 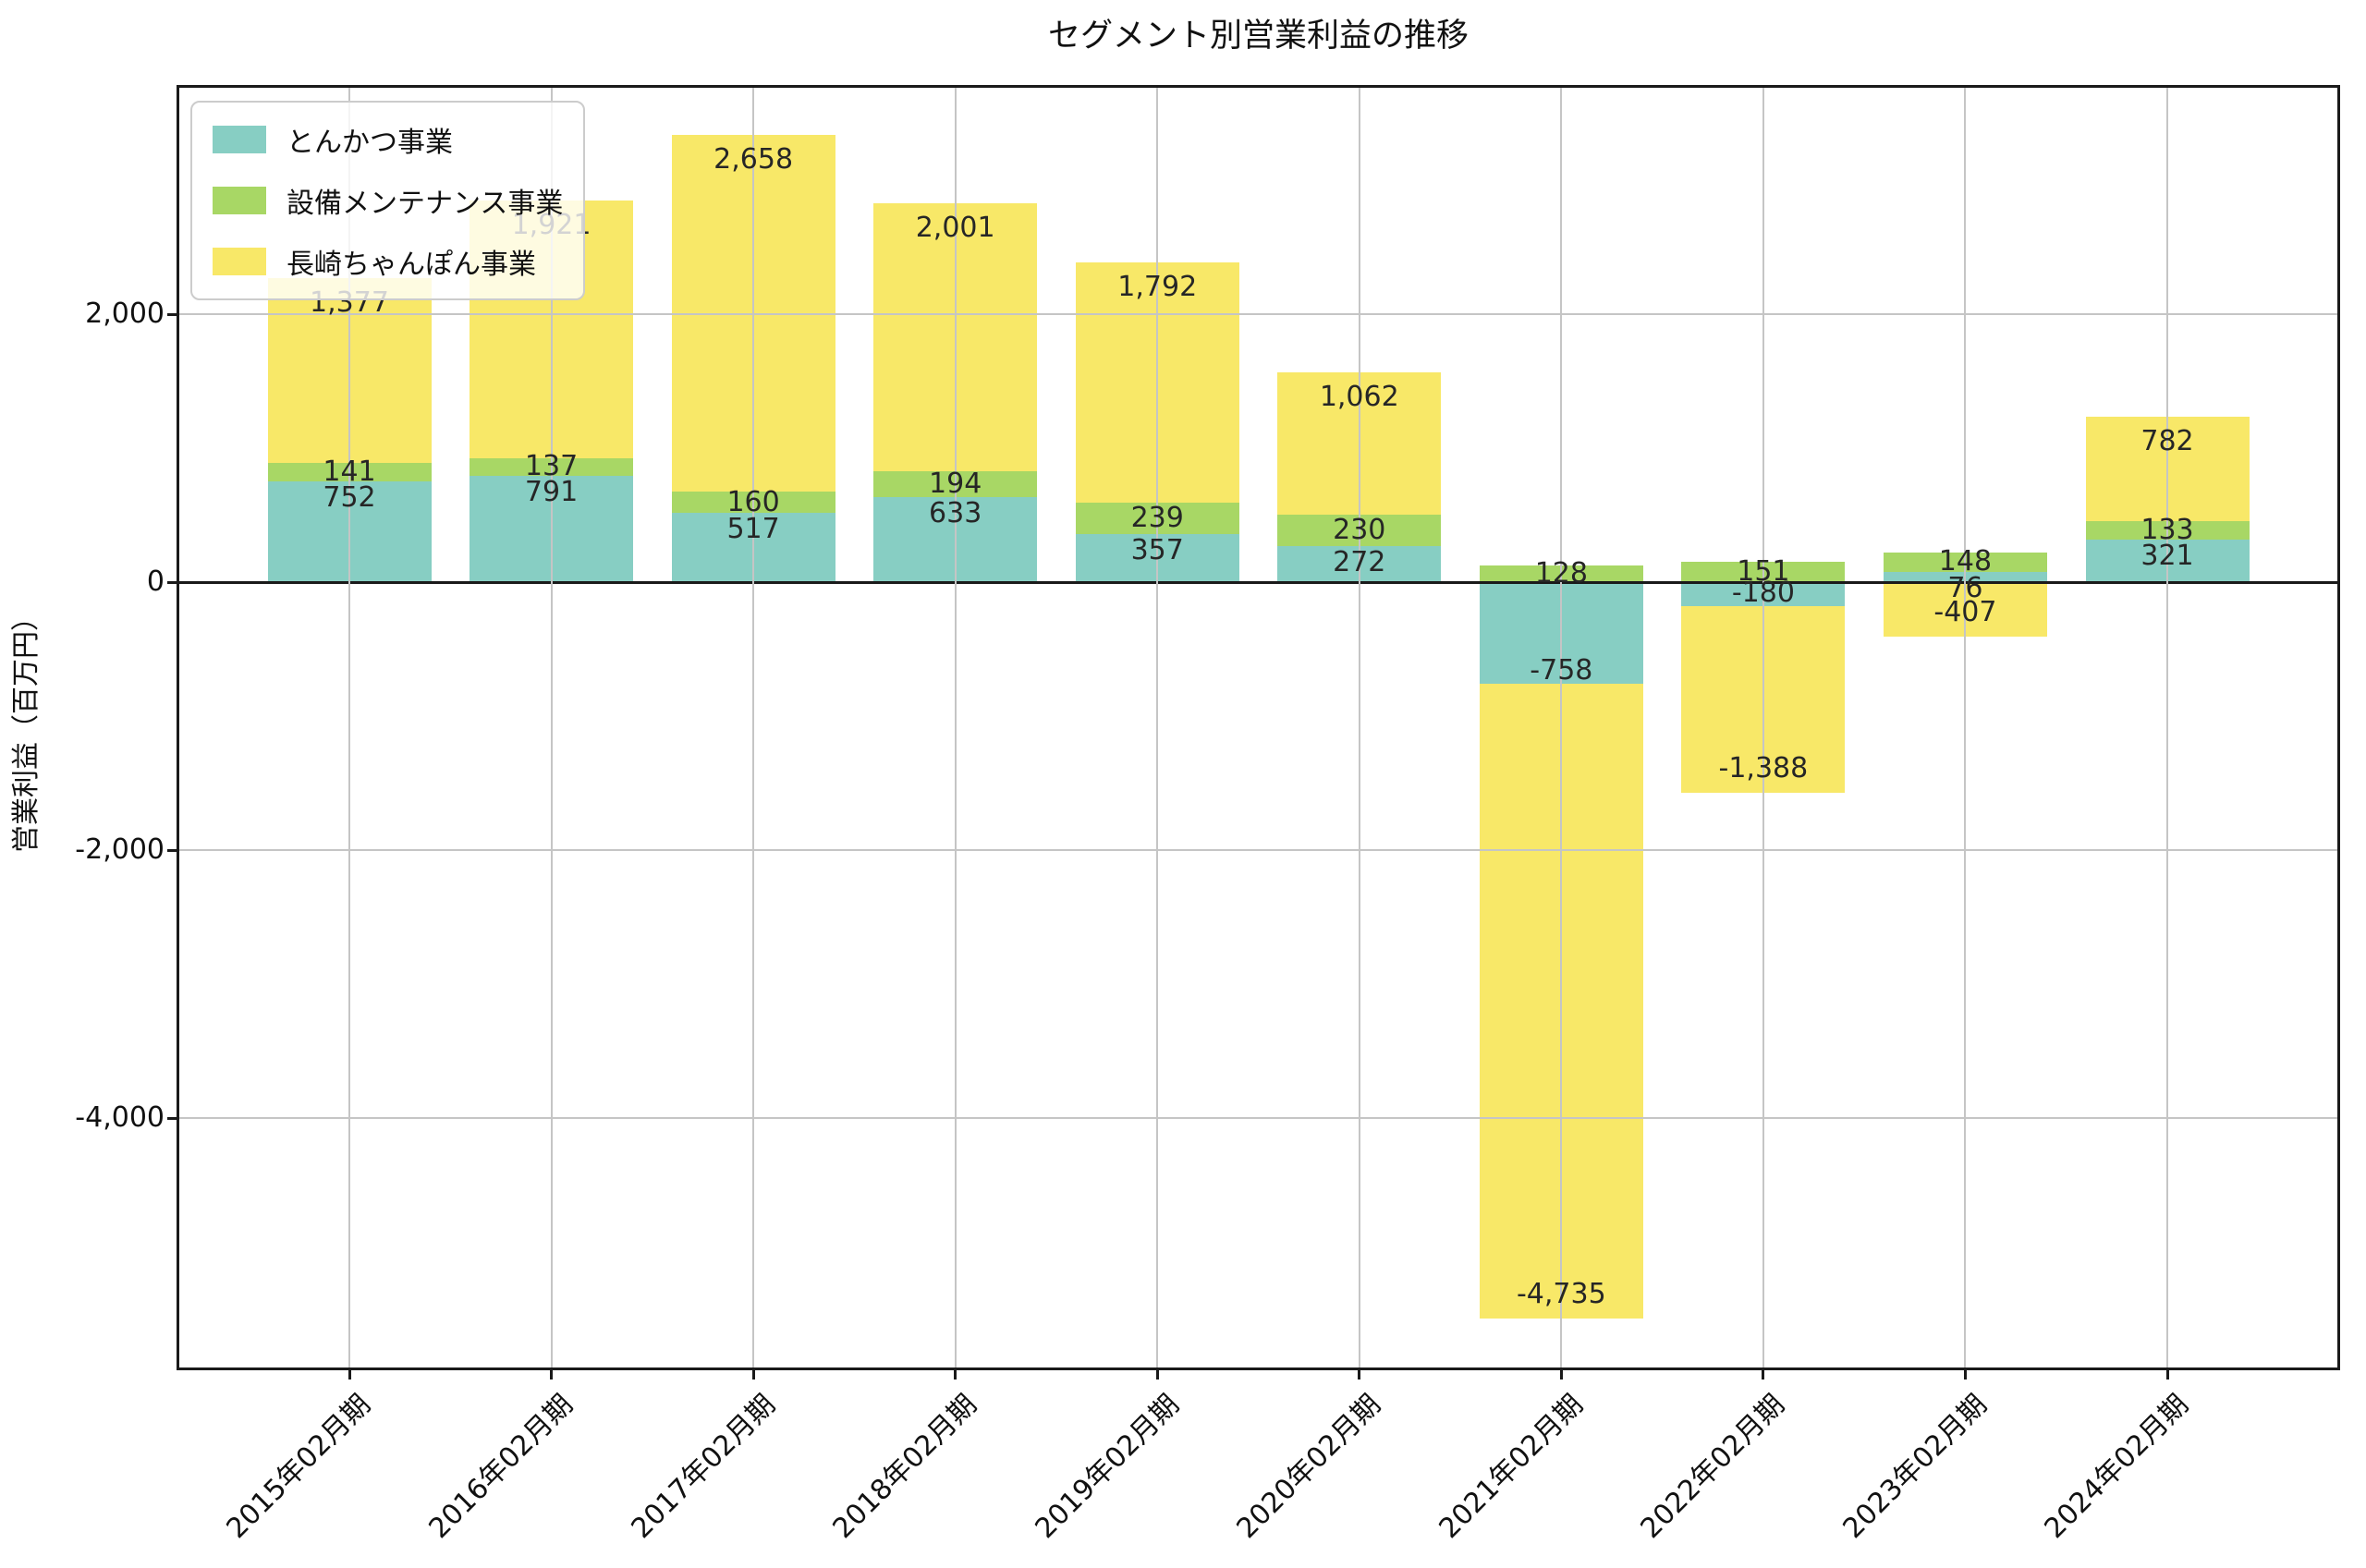 I want to click on bar-value-label: -4,735, so click(x=1561, y=1293).